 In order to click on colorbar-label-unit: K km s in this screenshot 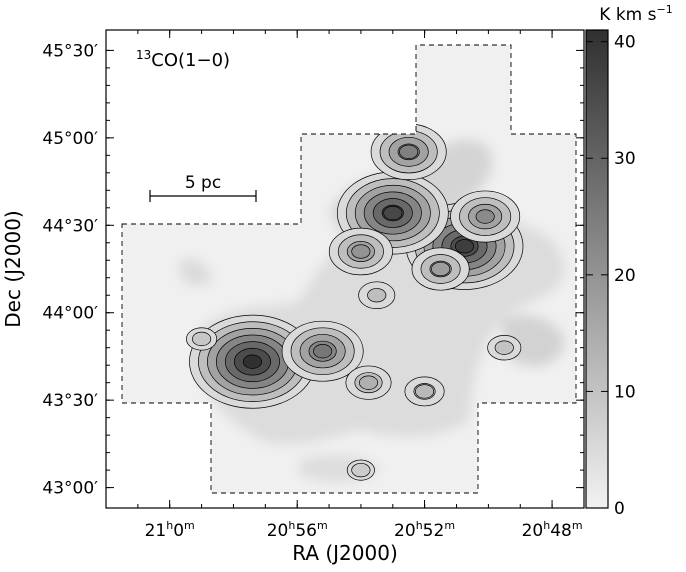, I will do `click(627, 15)`.